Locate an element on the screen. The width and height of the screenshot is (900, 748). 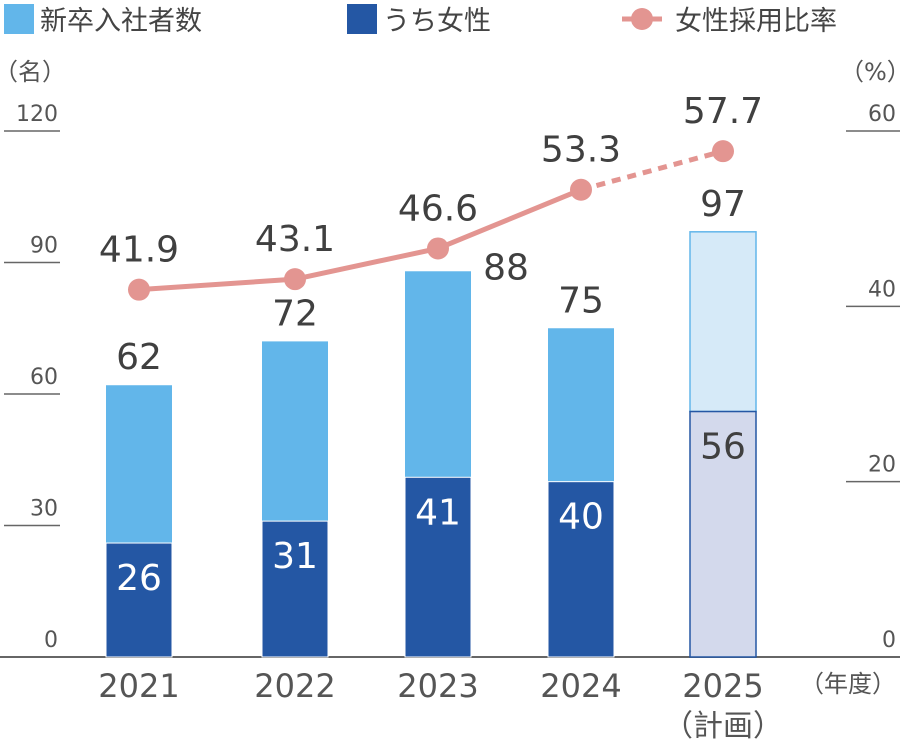
right-axis-unit: （%） is located at coordinates (870, 72).